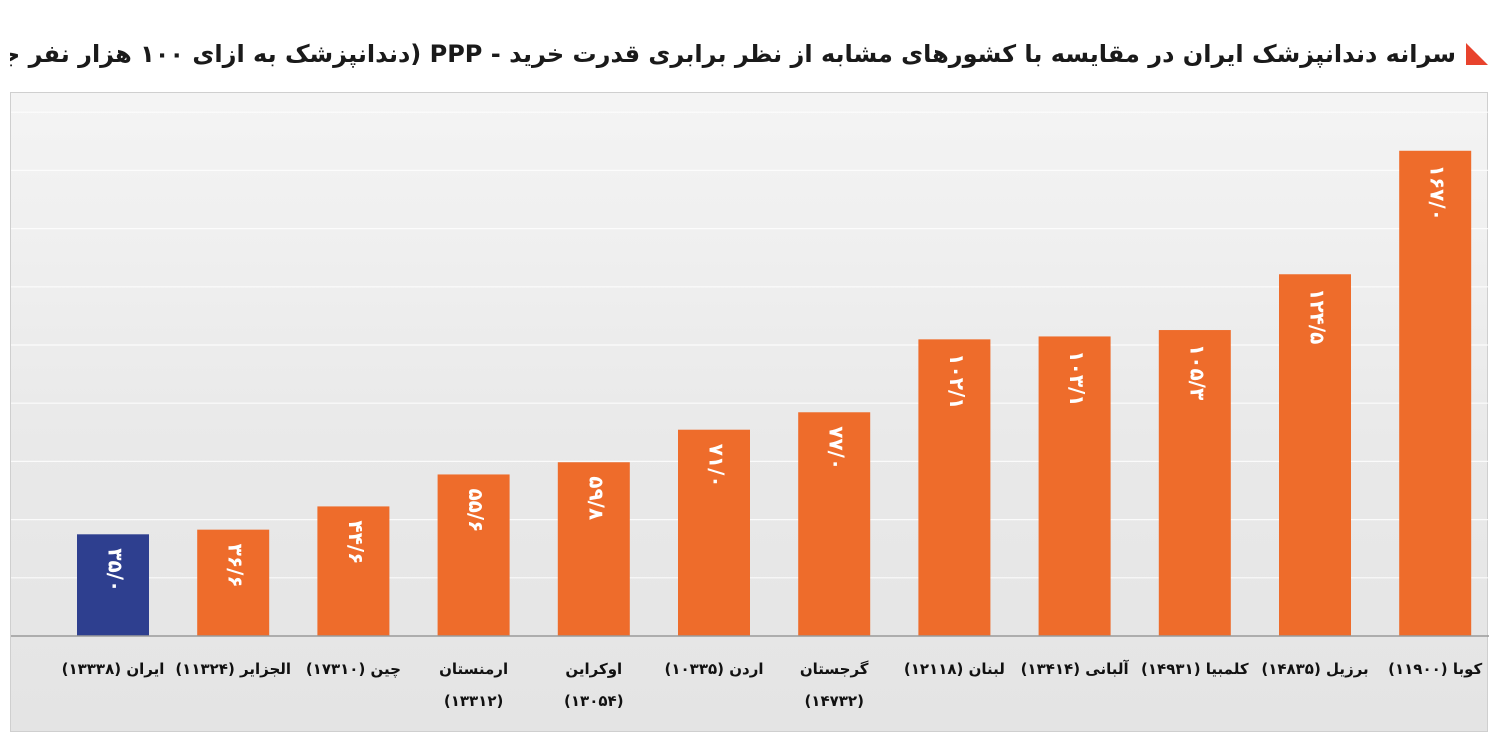  I want to click on x-tick-label: ایران (۱۳۳۳۸), so click(113, 669).